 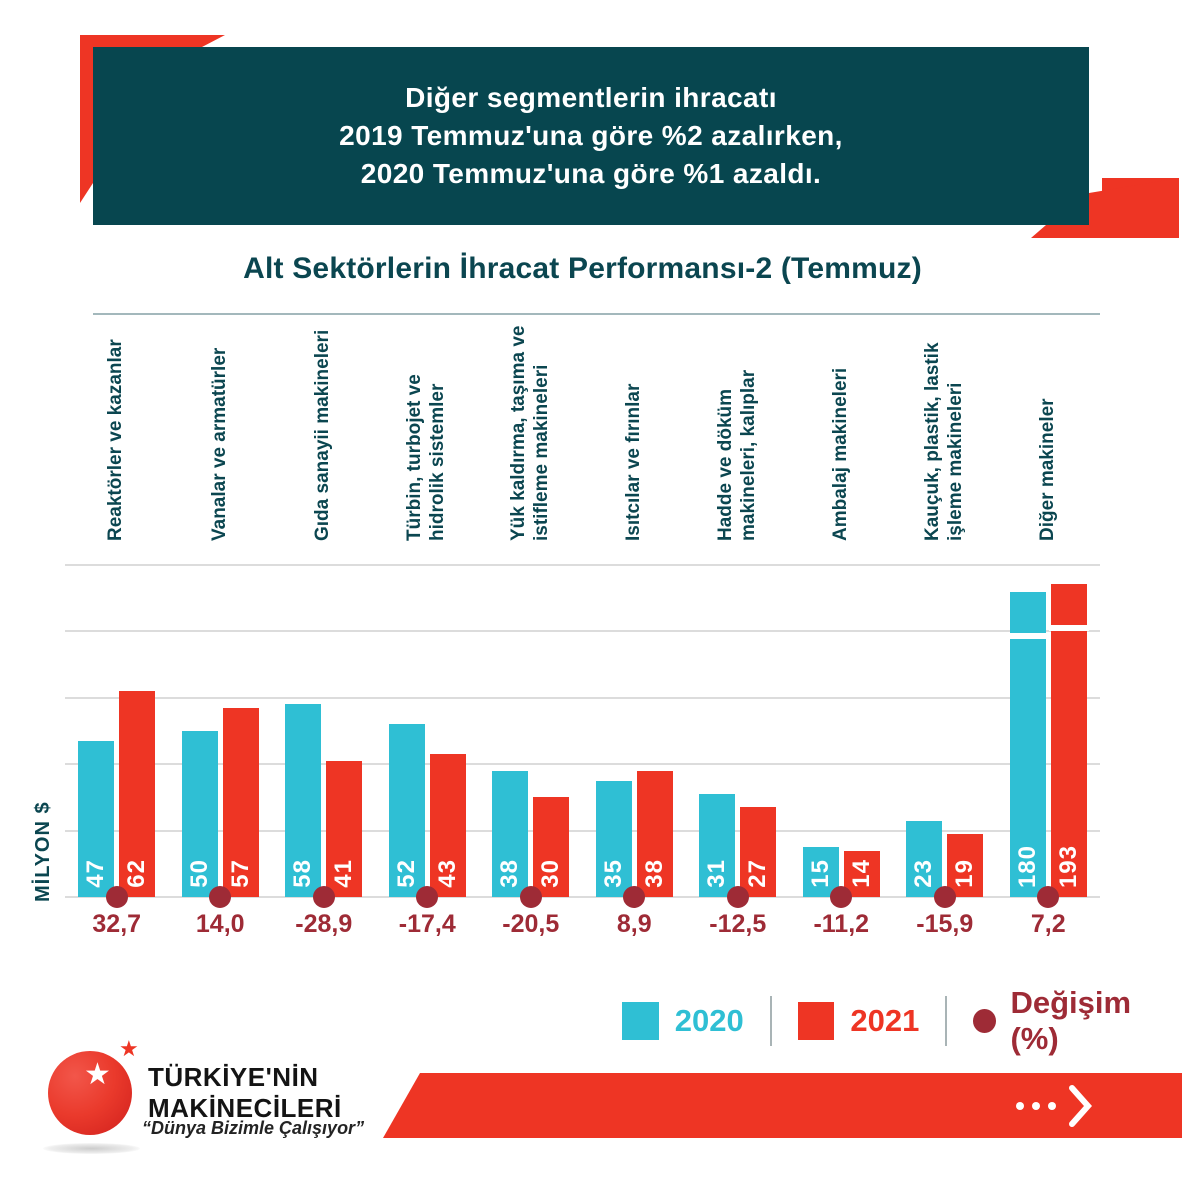 I want to click on category-label: Reaktörler ve kazanlar, so click(x=116, y=440).